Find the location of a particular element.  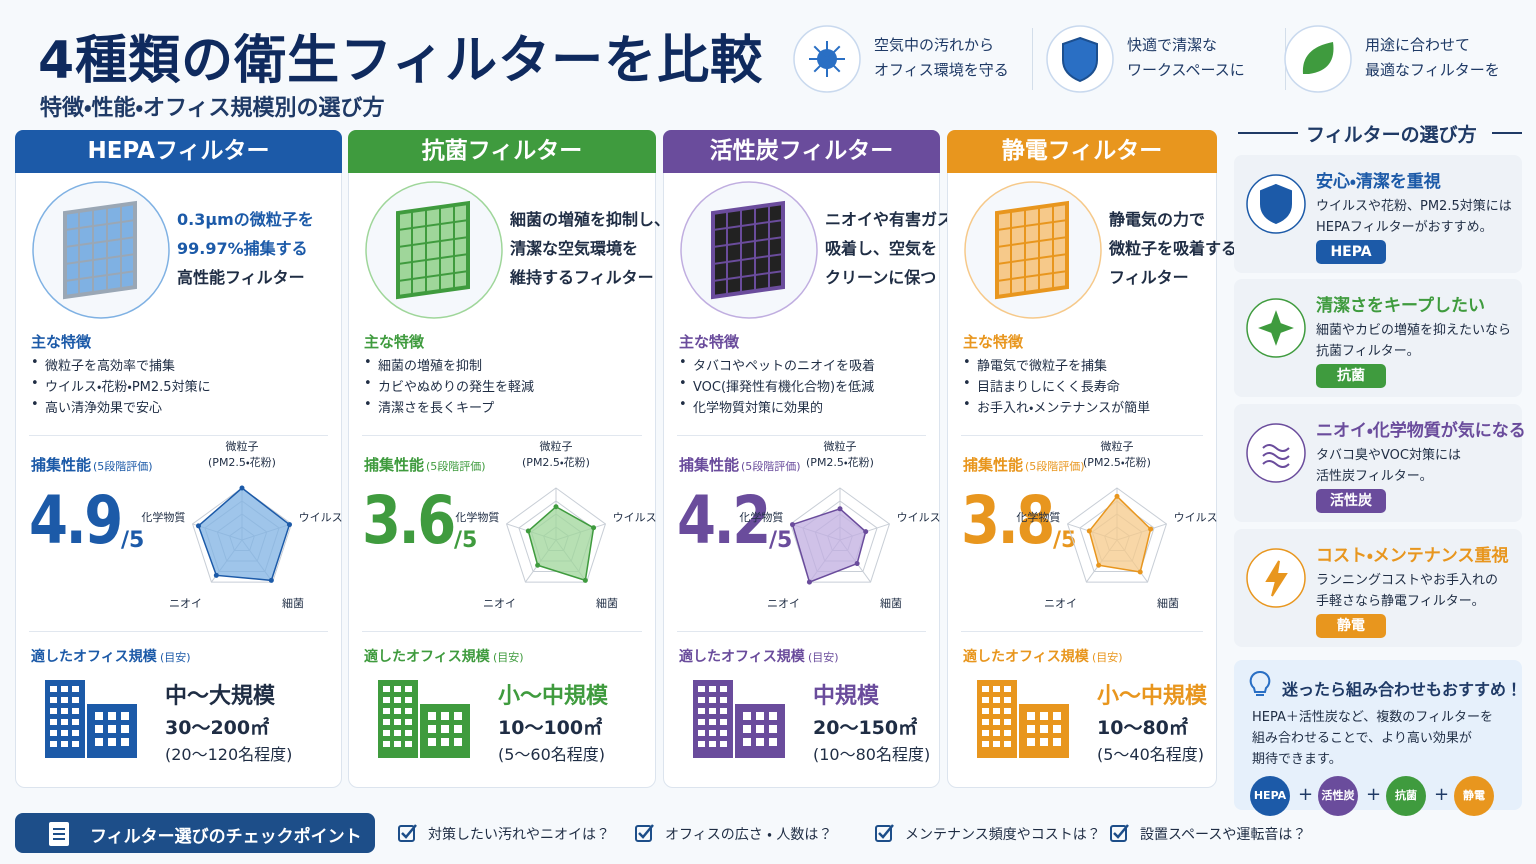

filter-frame is located at coordinates (748, 250).